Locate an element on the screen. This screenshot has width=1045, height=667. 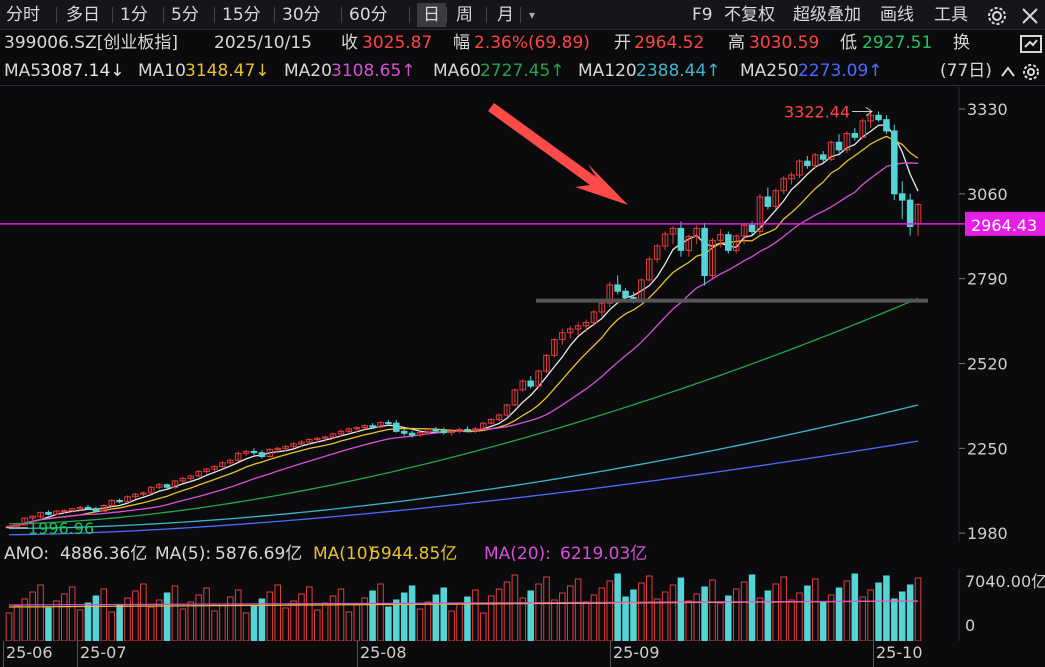
ma-label-2: MA20 is located at coordinates (308, 71).